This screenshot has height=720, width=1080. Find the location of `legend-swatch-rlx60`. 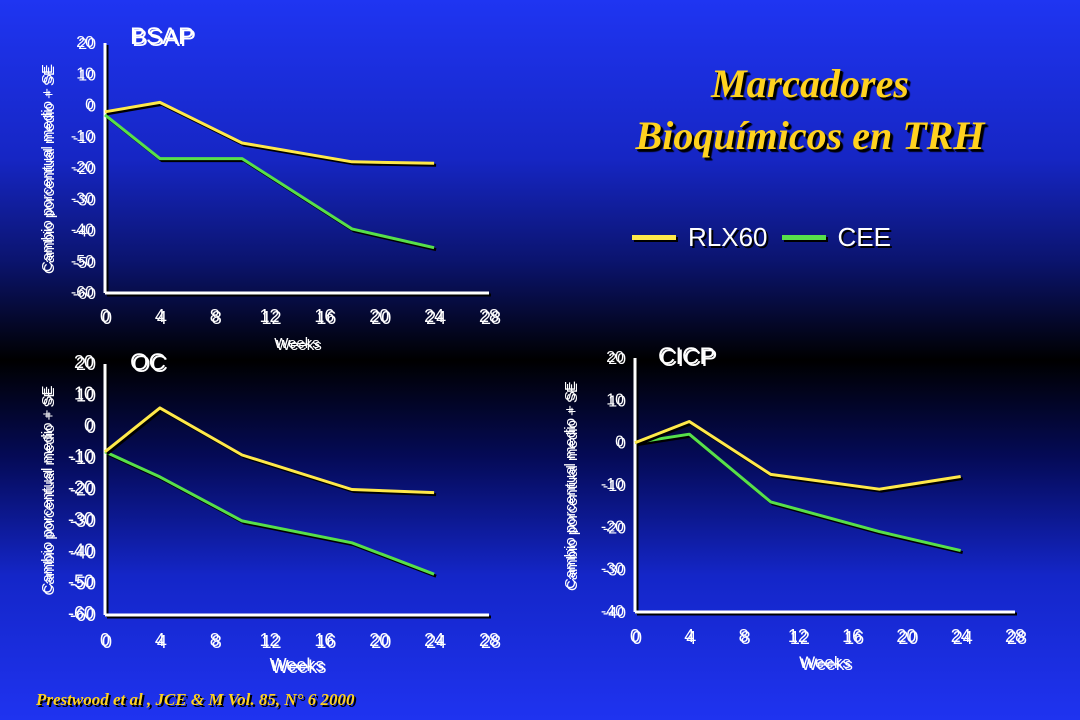

legend-swatch-rlx60 is located at coordinates (654, 237).